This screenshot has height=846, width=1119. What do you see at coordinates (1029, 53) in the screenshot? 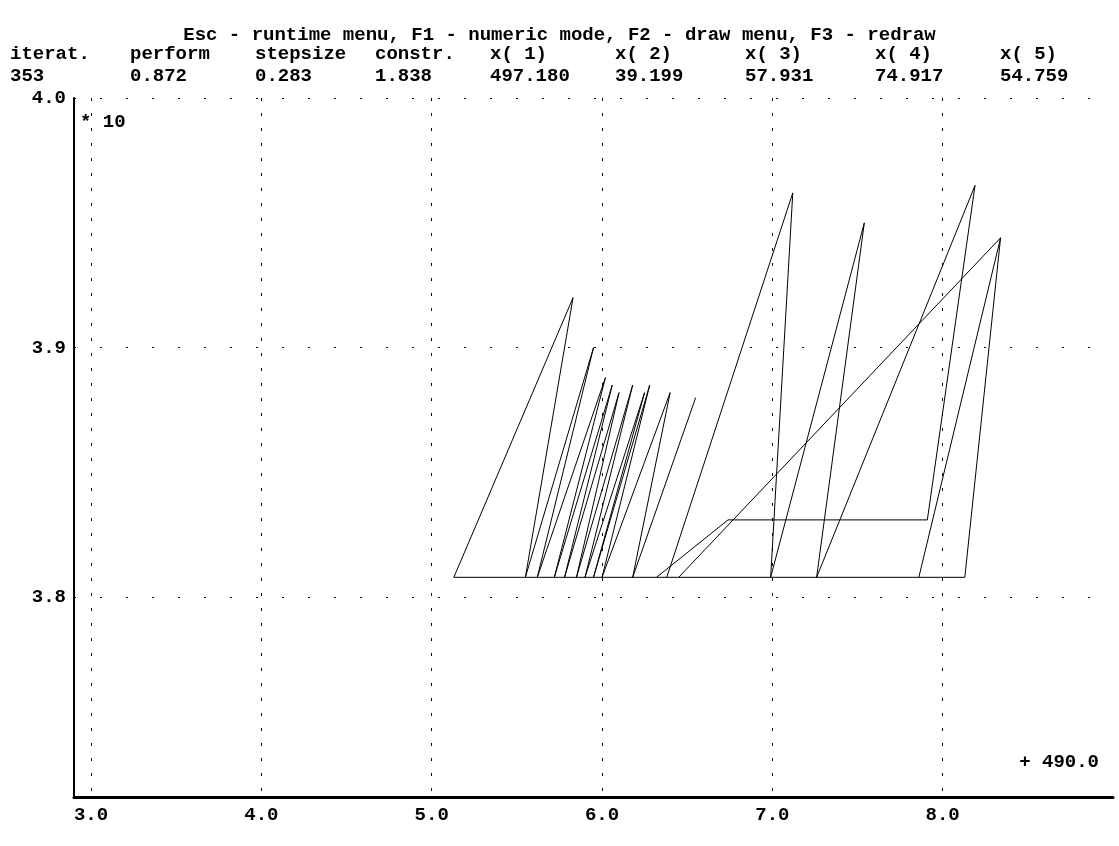
I see `text: x( 5)` at bounding box center [1029, 53].